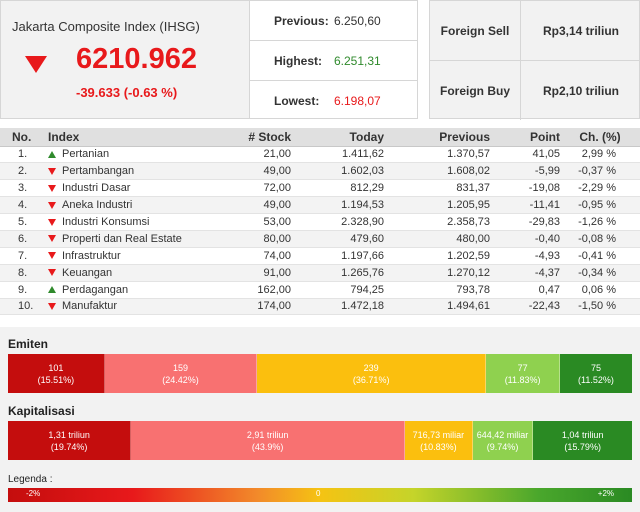 The image size is (640, 512). I want to click on row-stock: 162,00, so click(260, 290).